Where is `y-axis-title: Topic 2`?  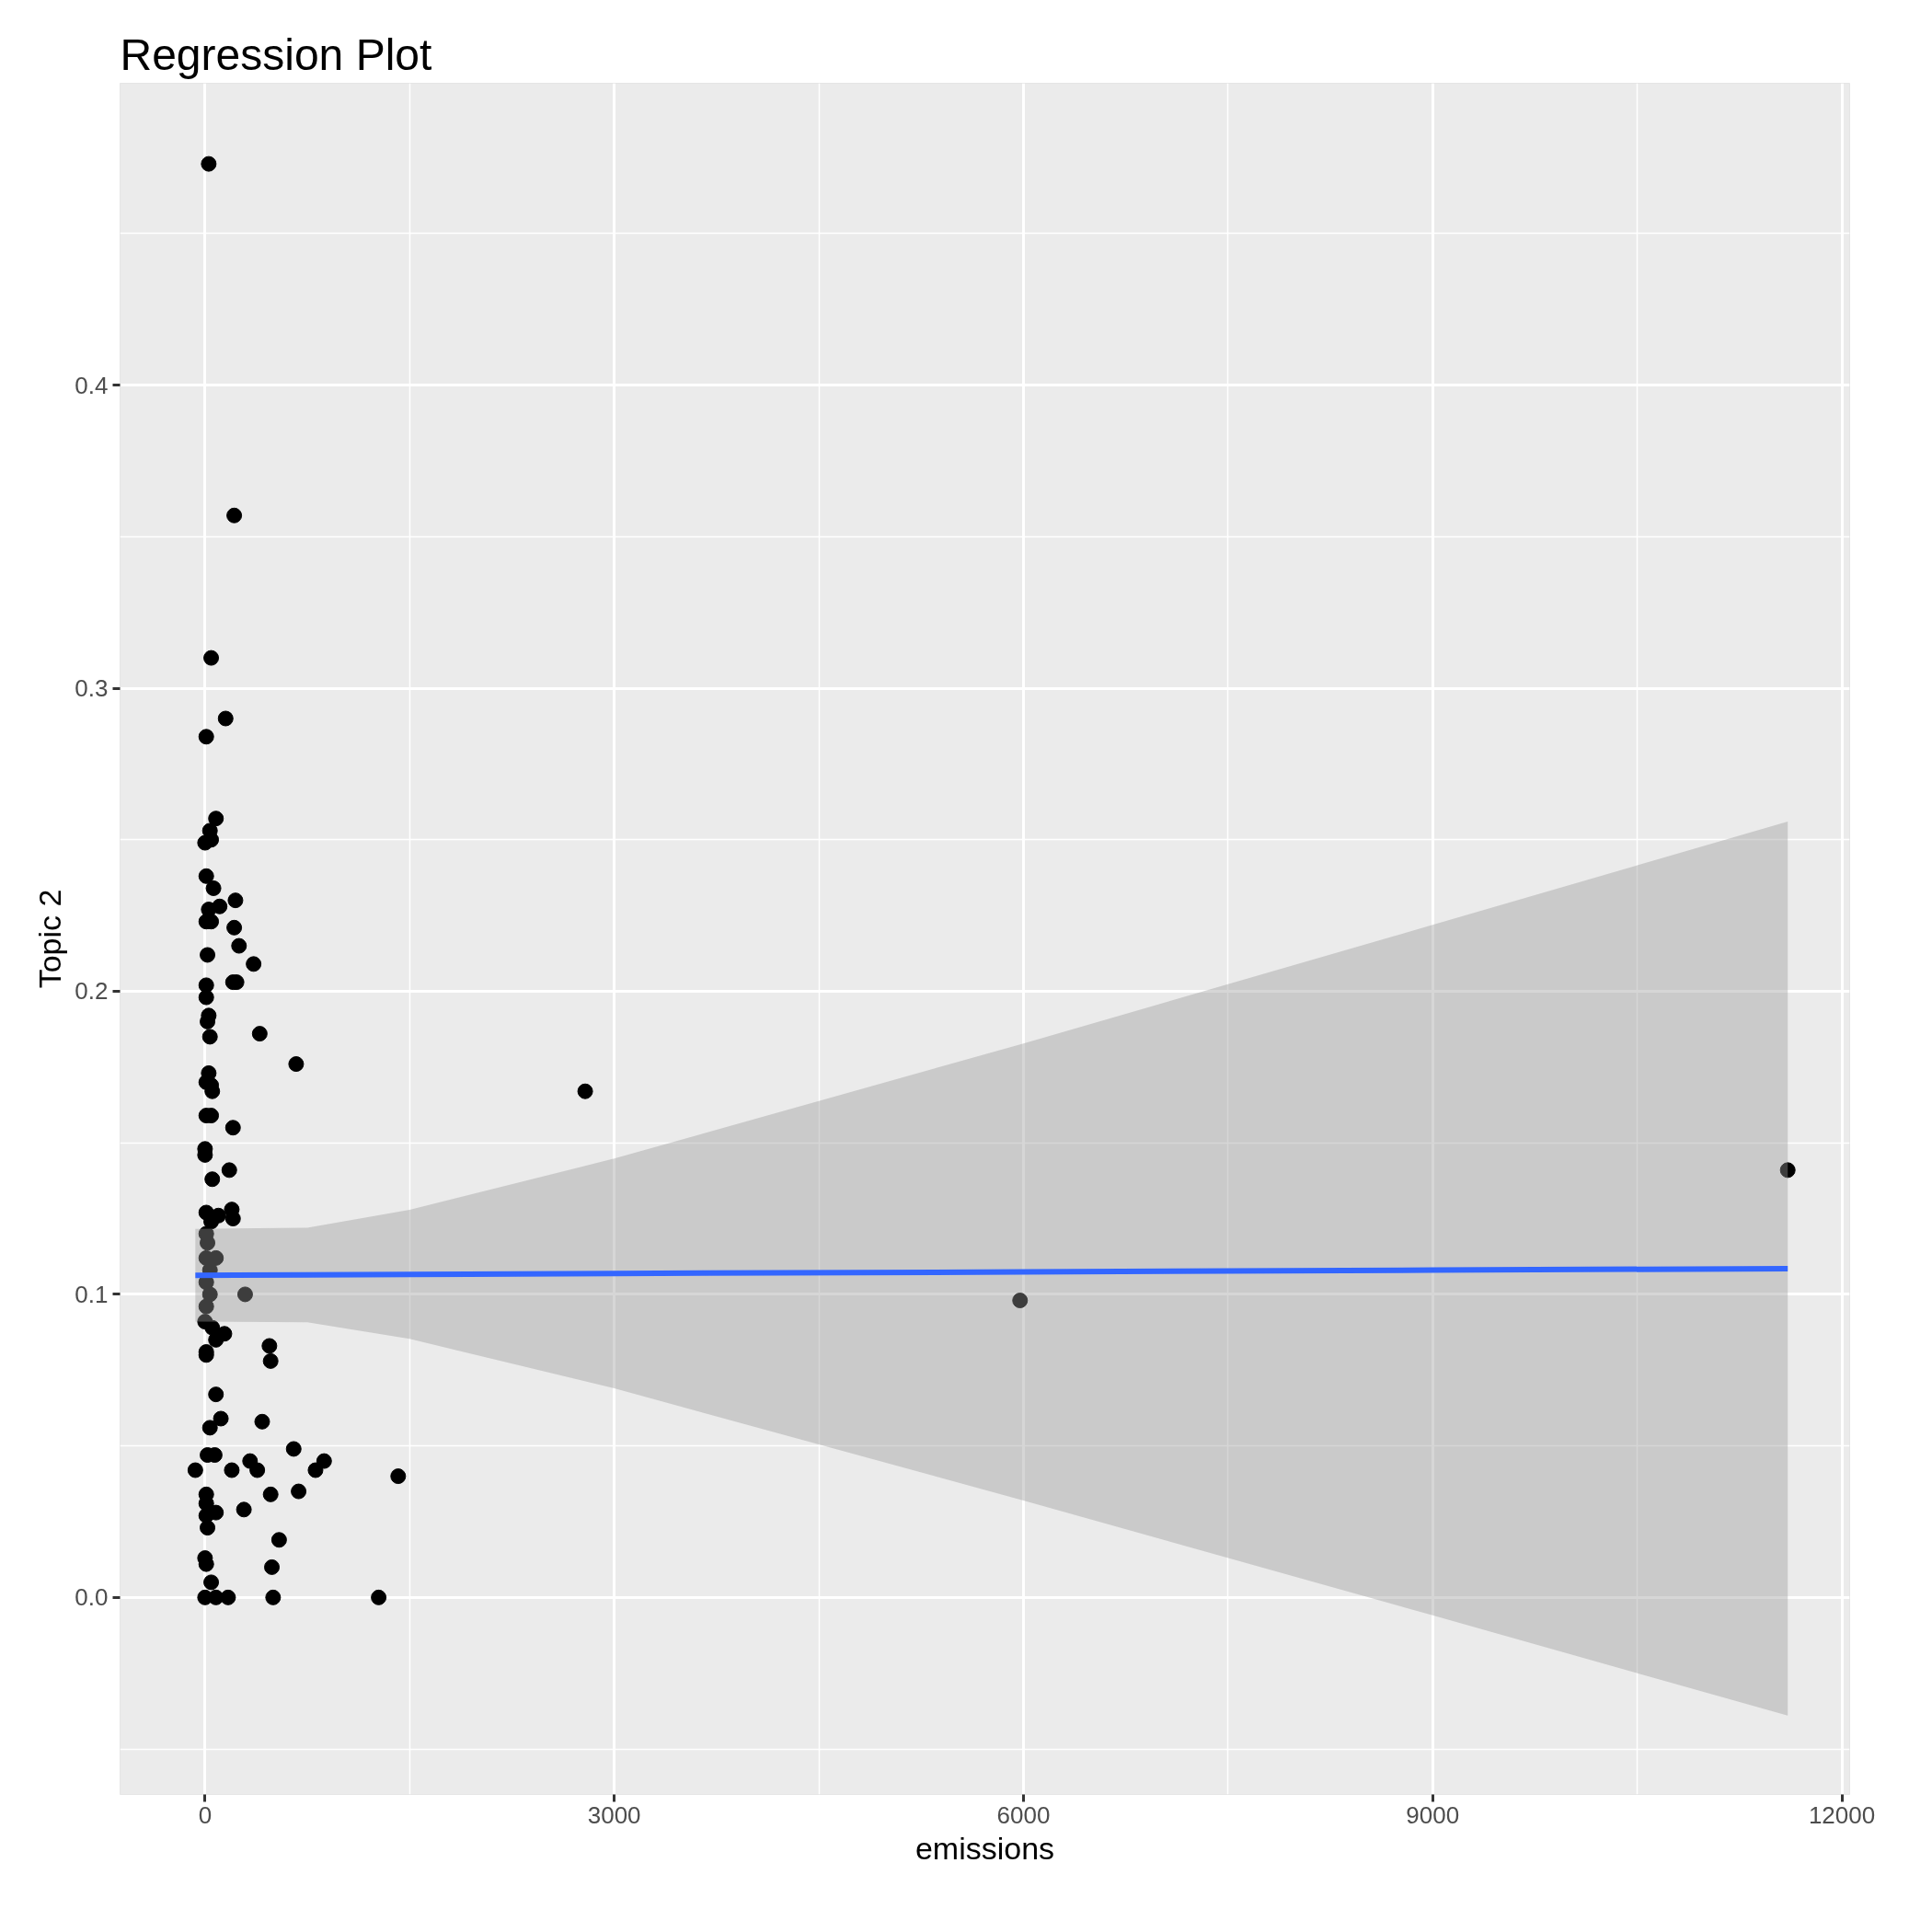 y-axis-title: Topic 2 is located at coordinates (50, 939).